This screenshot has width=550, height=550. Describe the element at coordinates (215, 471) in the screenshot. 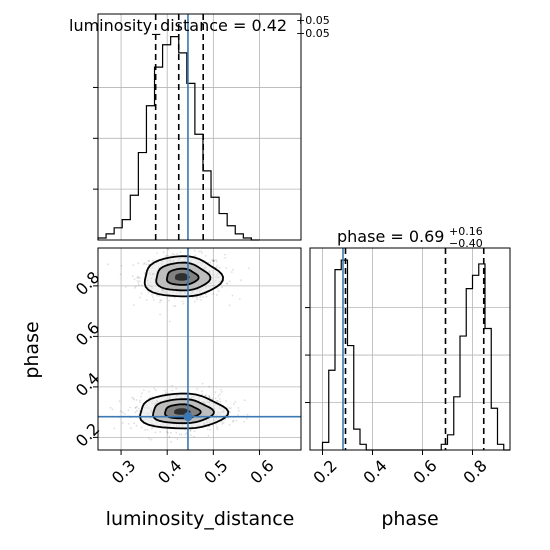

I see `p2-xtick-label-2: 0.5` at that location.